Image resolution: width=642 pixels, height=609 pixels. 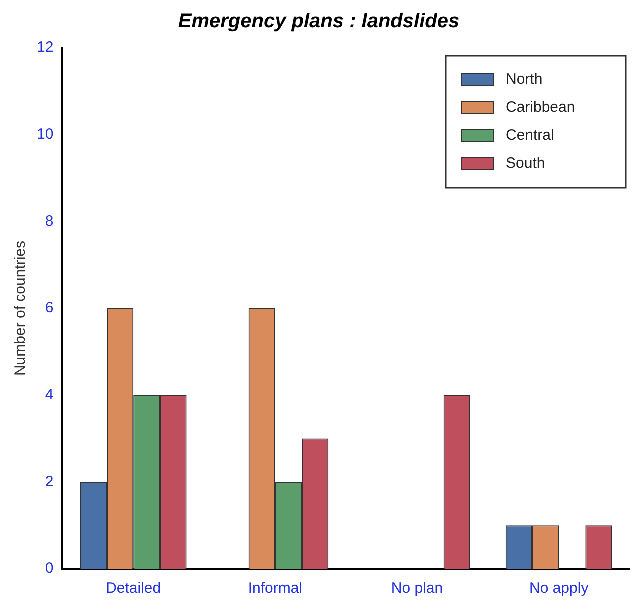 What do you see at coordinates (45, 47) in the screenshot?
I see `y-tick-label: 12` at bounding box center [45, 47].